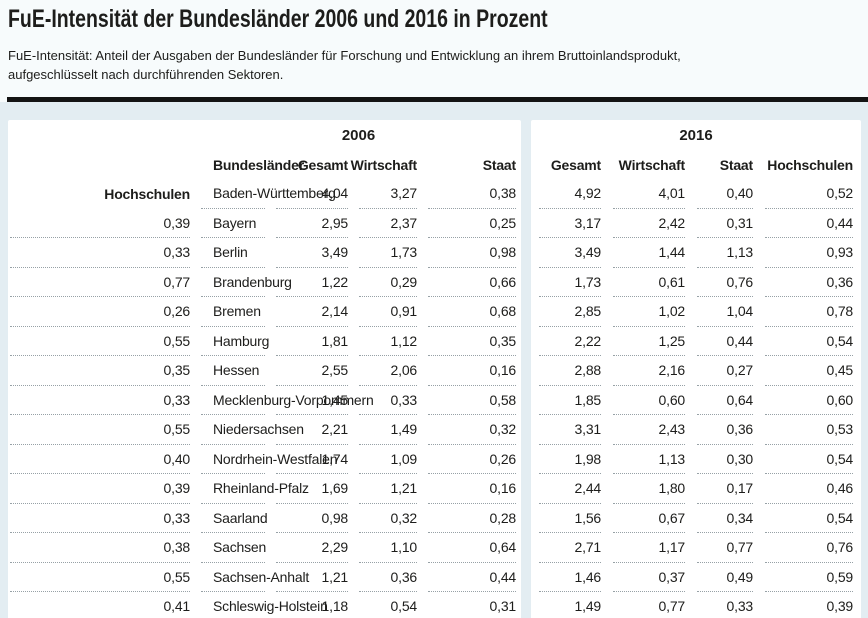 The width and height of the screenshot is (868, 618). I want to click on value-cell-2006: 0,35, so click(472, 341).